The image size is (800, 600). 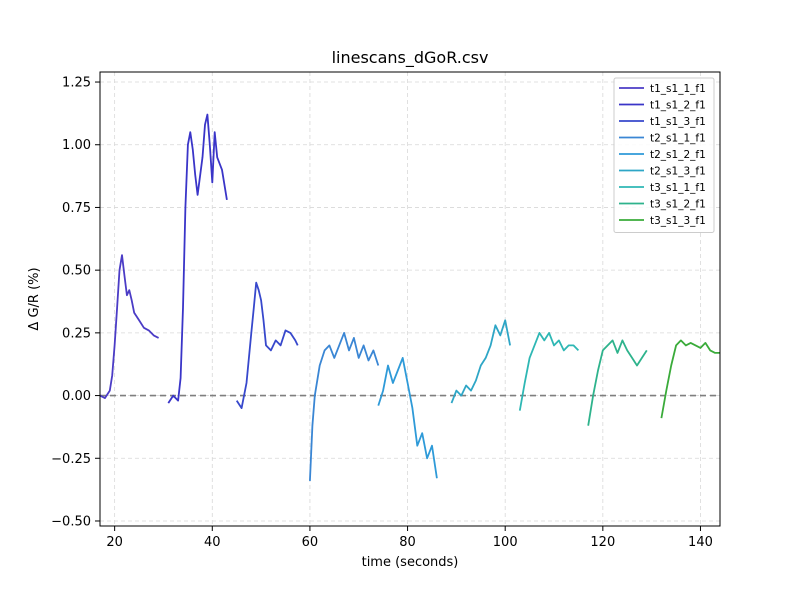 What do you see at coordinates (129, 327) in the screenshot?
I see `series-line-t1_s1_1_f1` at bounding box center [129, 327].